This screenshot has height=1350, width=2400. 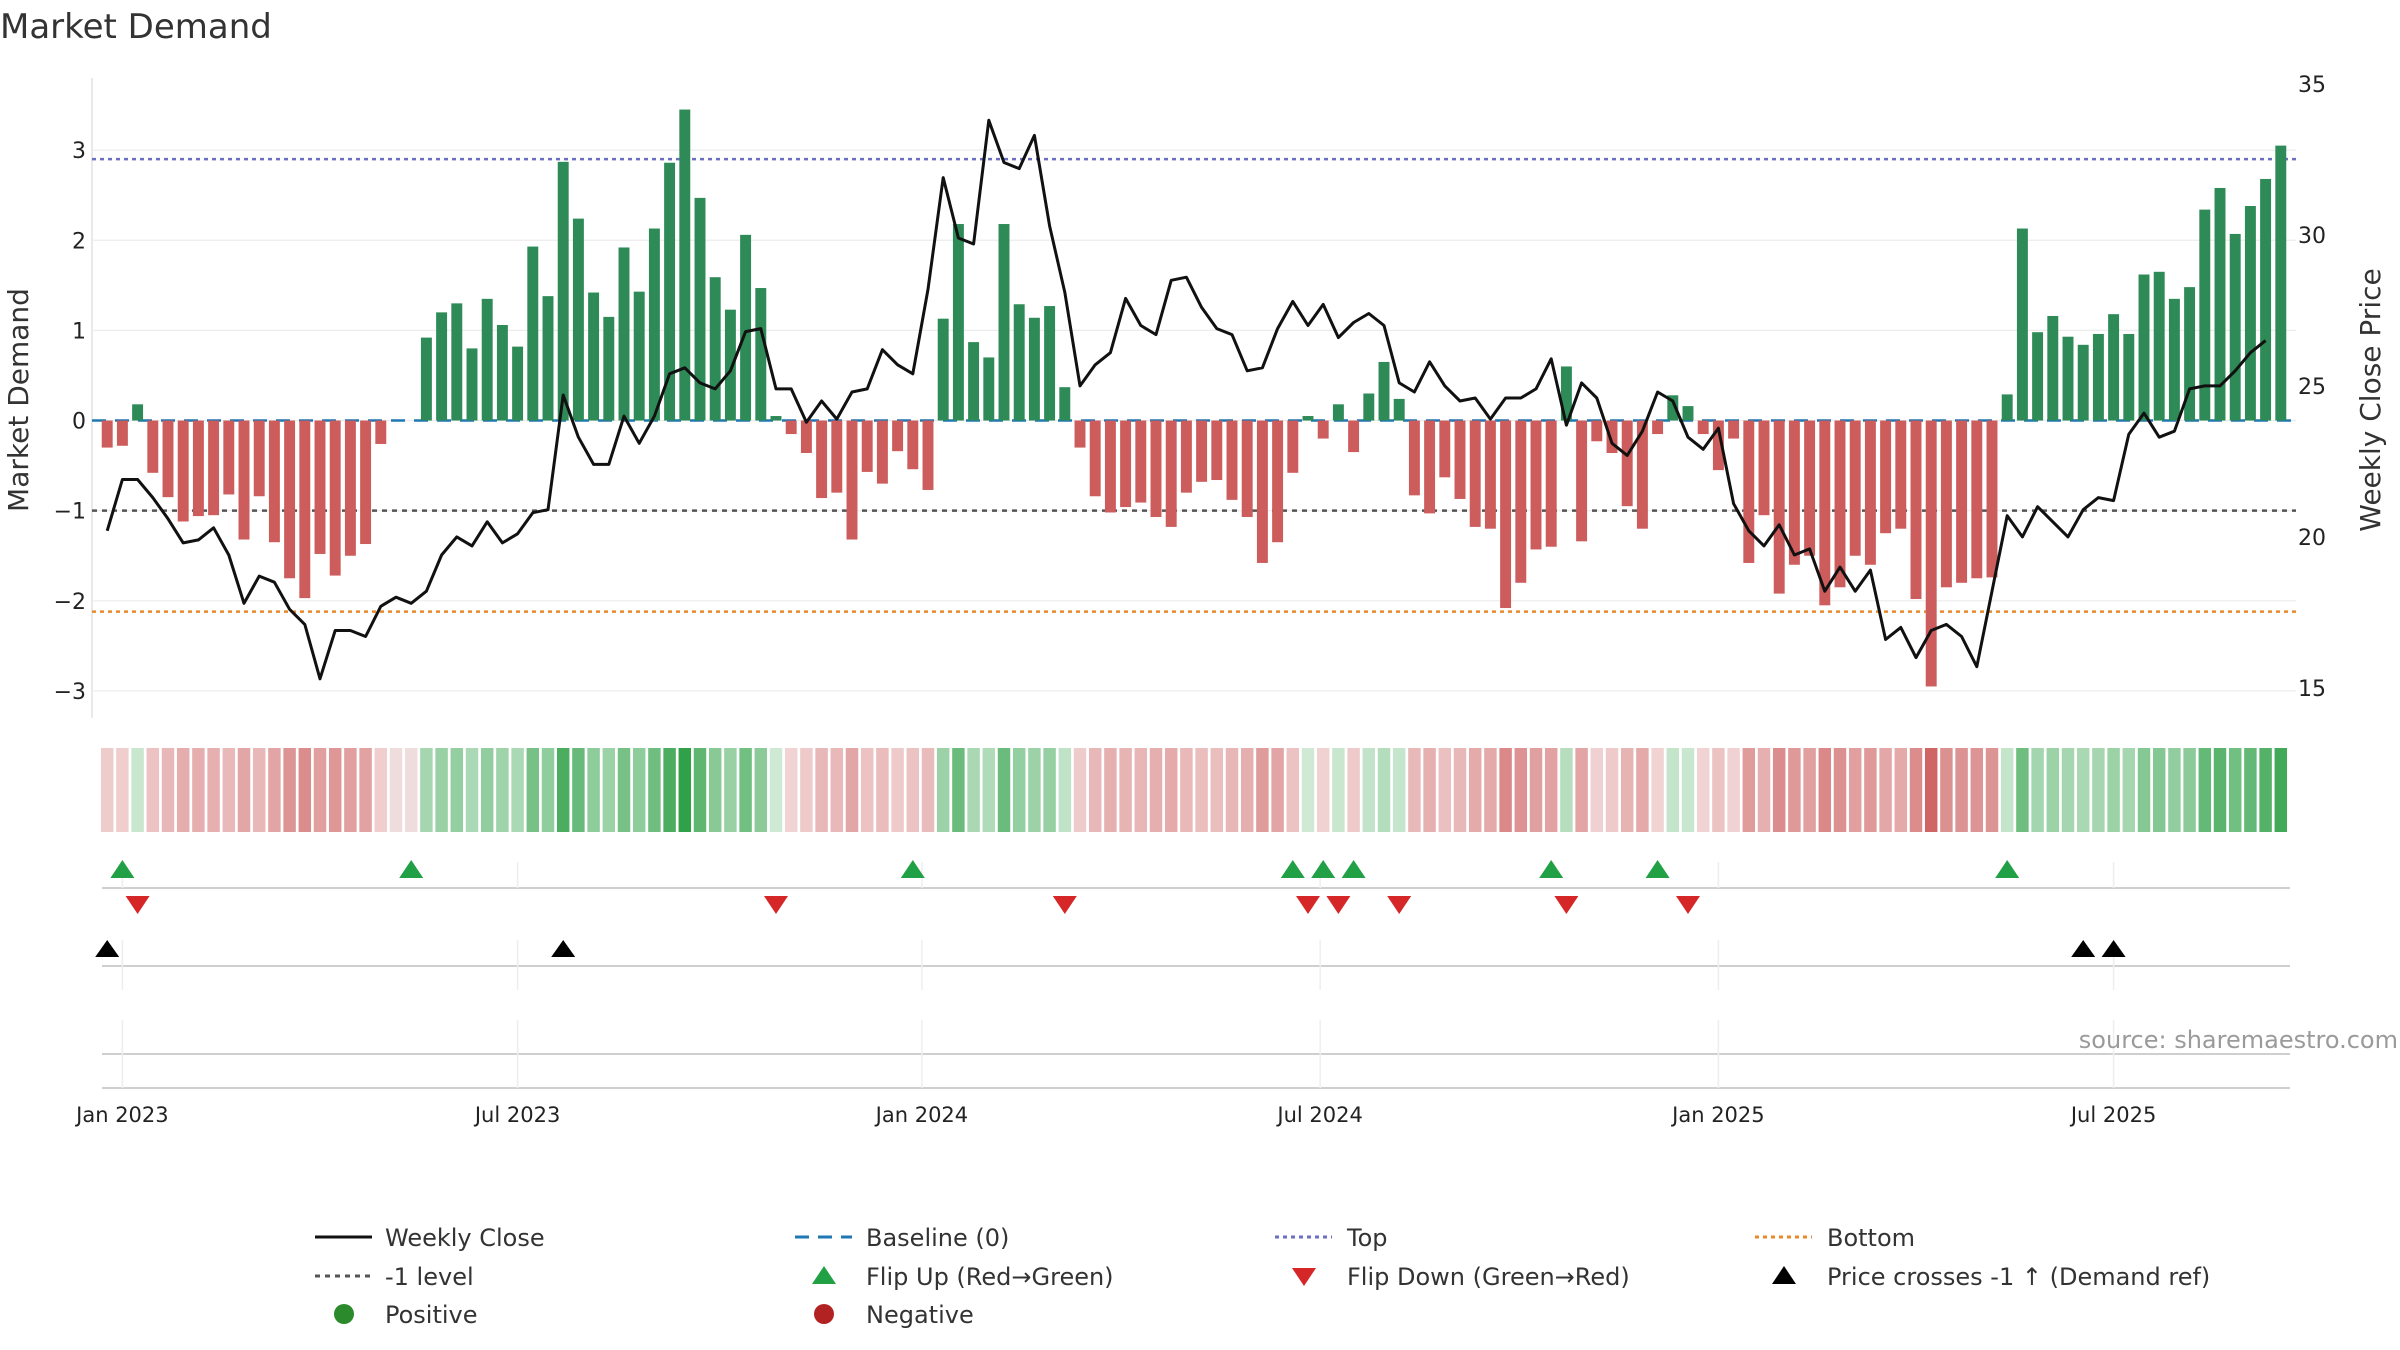 I want to click on legend-label: Price crosses -1 ↑ (Demand ref), so click(x=2018, y=1277).